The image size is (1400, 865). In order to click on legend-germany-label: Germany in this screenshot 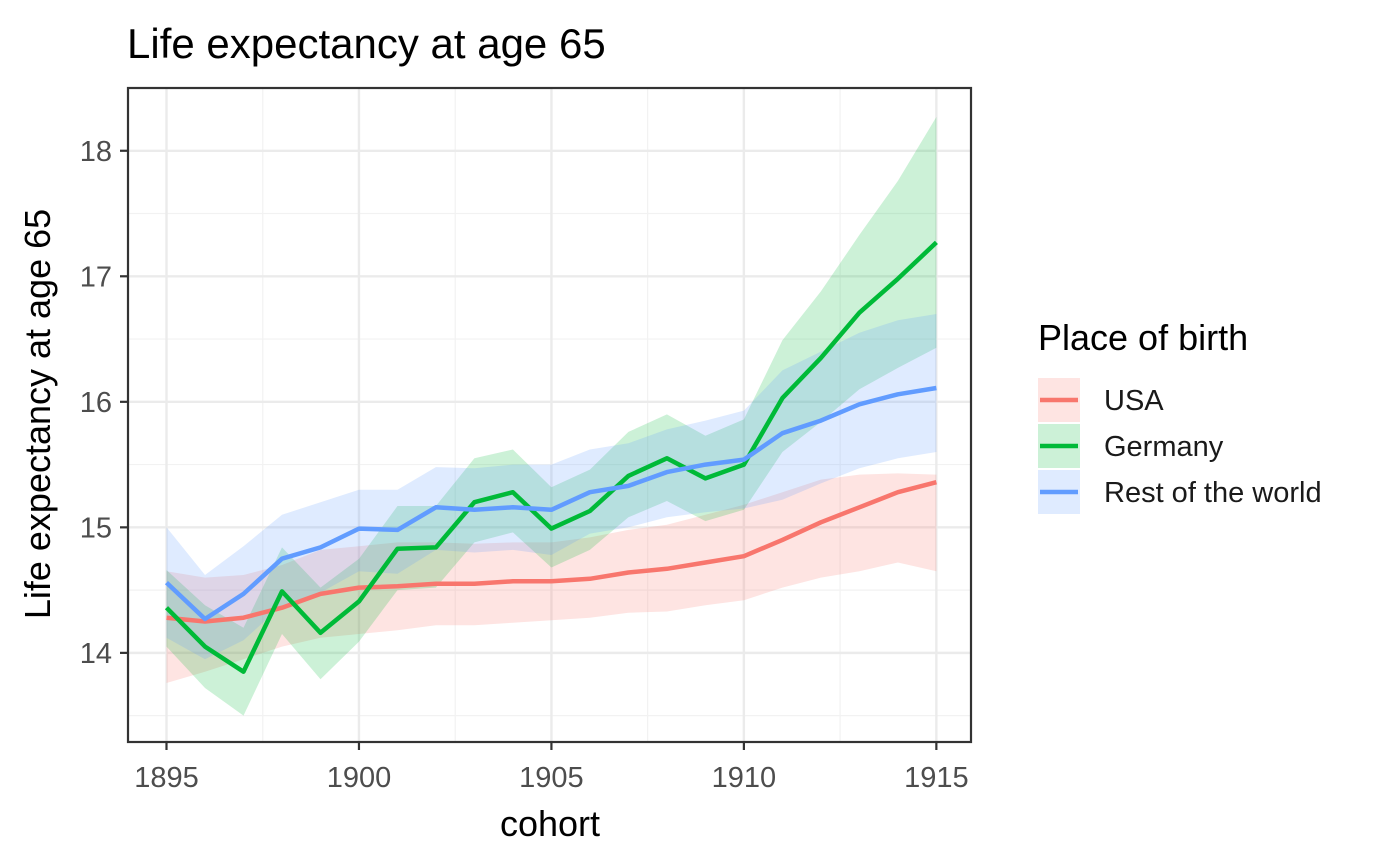, I will do `click(1164, 447)`.